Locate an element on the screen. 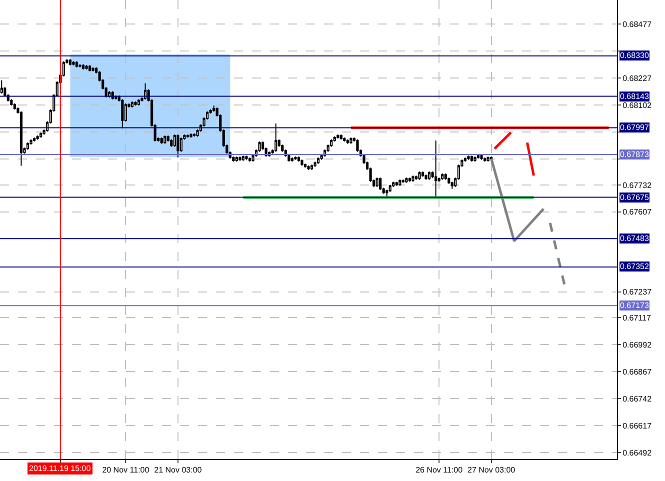  ref-line-label: 0.67997 is located at coordinates (635, 127).